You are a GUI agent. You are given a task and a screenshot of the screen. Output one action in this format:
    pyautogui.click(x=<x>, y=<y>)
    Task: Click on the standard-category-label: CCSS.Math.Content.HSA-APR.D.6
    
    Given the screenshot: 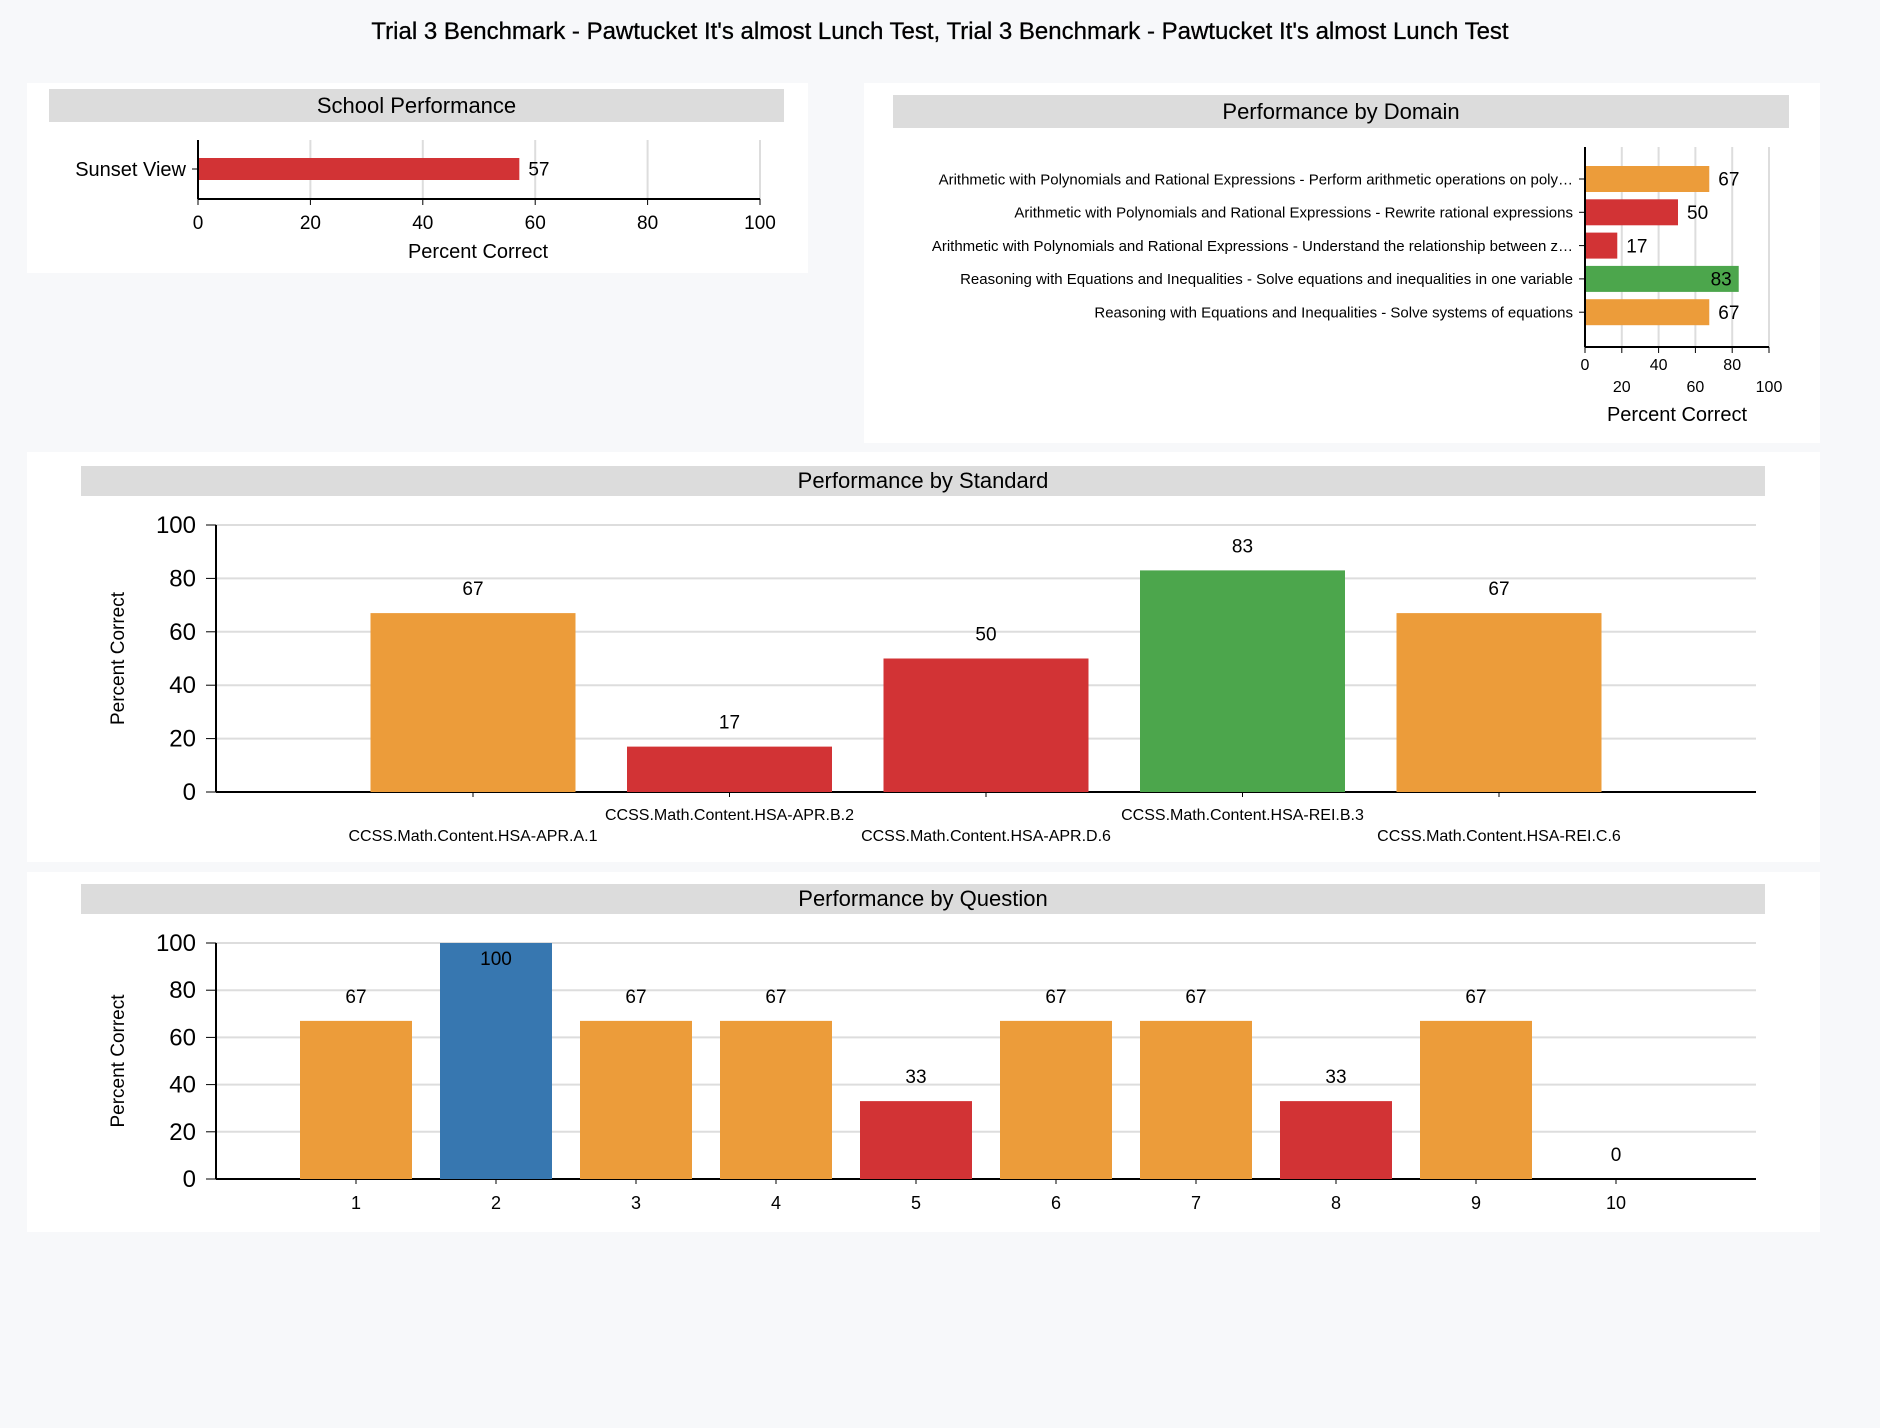 What is the action you would take?
    pyautogui.click(x=986, y=836)
    